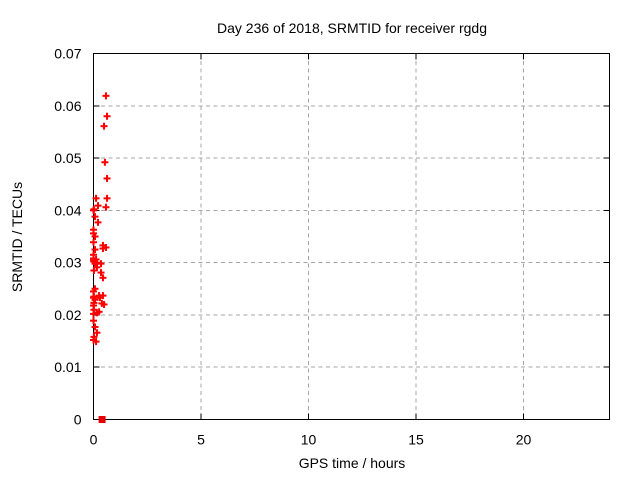  Describe the element at coordinates (67, 106) in the screenshot. I see `y-tick-label: 0.06` at that location.